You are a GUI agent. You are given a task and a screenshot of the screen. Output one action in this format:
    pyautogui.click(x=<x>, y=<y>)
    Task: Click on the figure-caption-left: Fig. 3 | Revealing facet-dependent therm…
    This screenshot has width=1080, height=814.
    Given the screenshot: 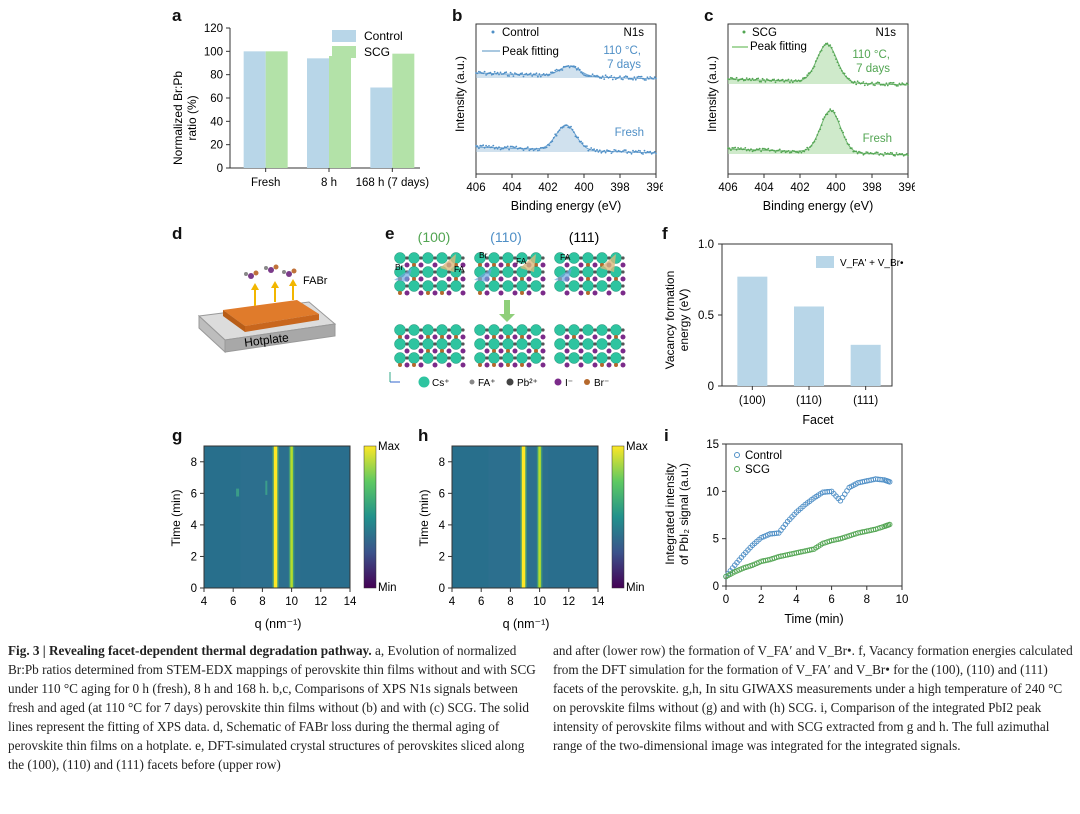 What is the action you would take?
    pyautogui.click(x=272, y=707)
    